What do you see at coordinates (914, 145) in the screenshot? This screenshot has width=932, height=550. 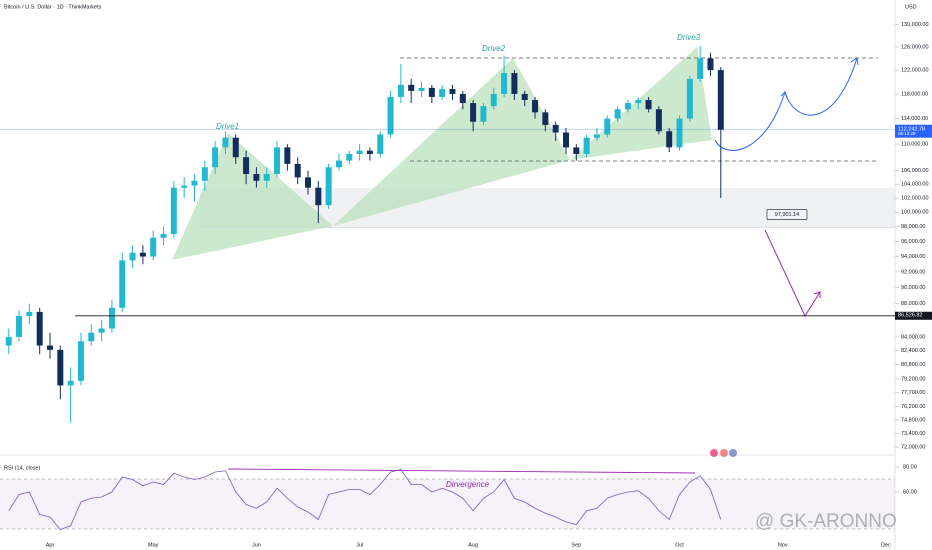 I see `y-tick-label: 110,000.00` at bounding box center [914, 145].